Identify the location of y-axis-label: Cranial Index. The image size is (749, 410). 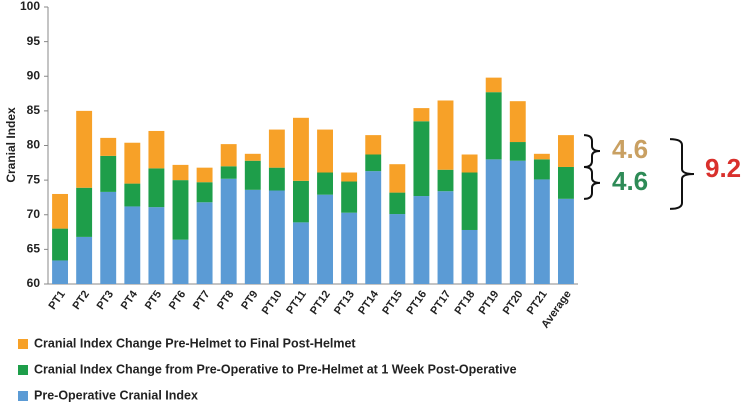
(11, 145).